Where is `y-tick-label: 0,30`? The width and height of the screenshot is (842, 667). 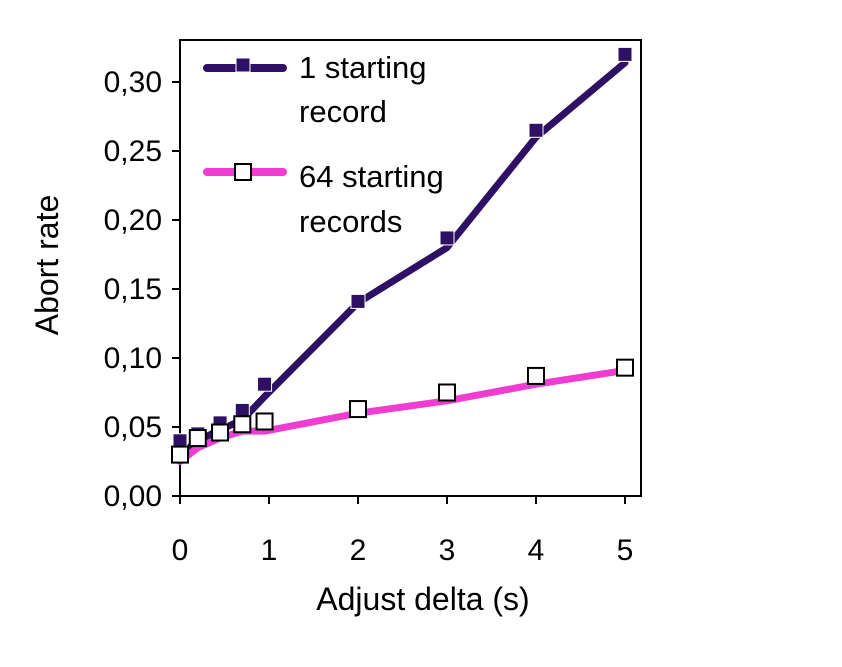 y-tick-label: 0,30 is located at coordinates (133, 82).